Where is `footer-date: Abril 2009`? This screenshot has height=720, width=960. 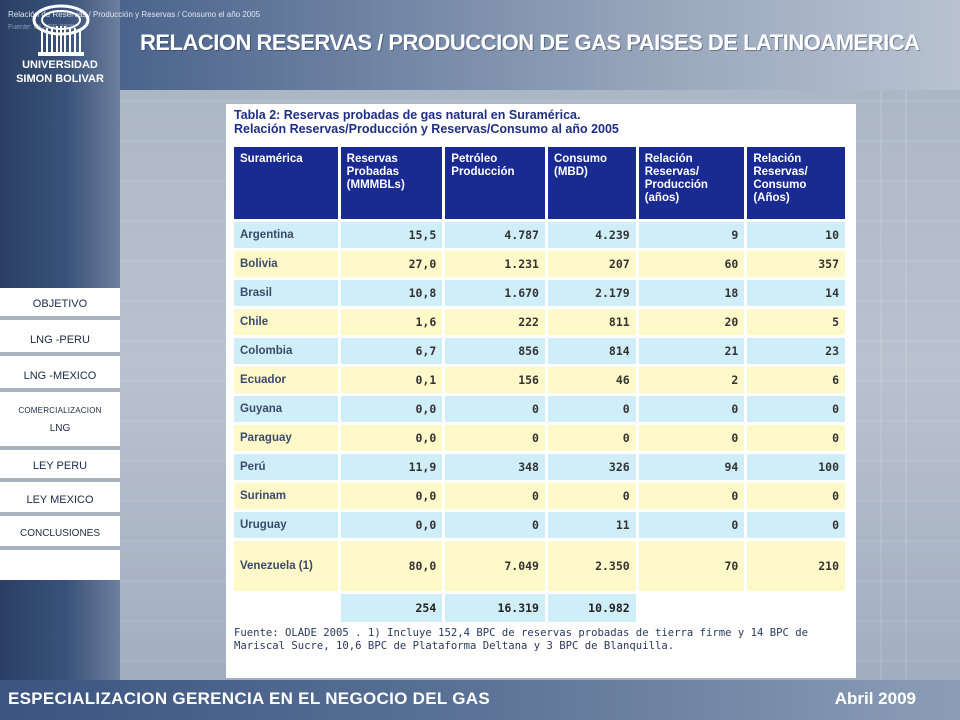 footer-date: Abril 2009 is located at coordinates (875, 698).